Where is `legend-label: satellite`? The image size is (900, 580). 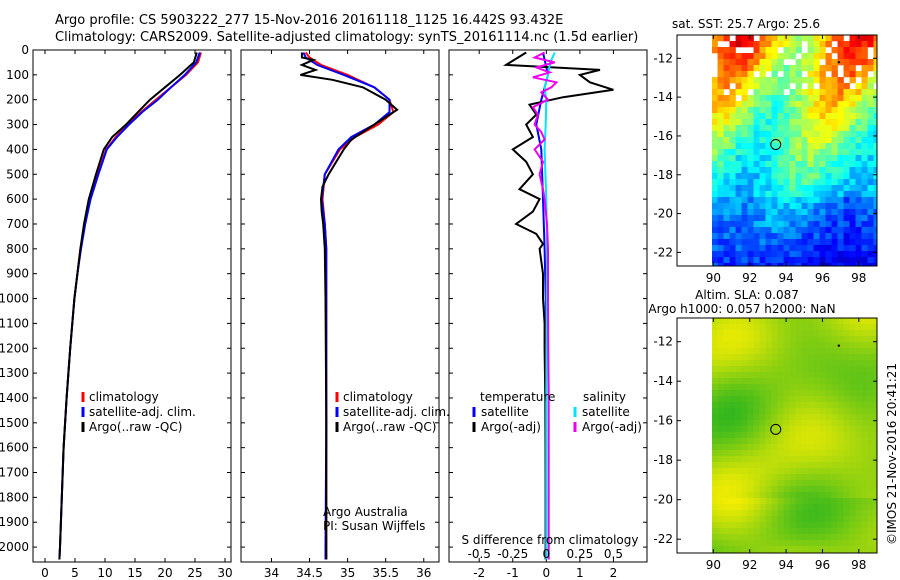
legend-label: satellite is located at coordinates (606, 412).